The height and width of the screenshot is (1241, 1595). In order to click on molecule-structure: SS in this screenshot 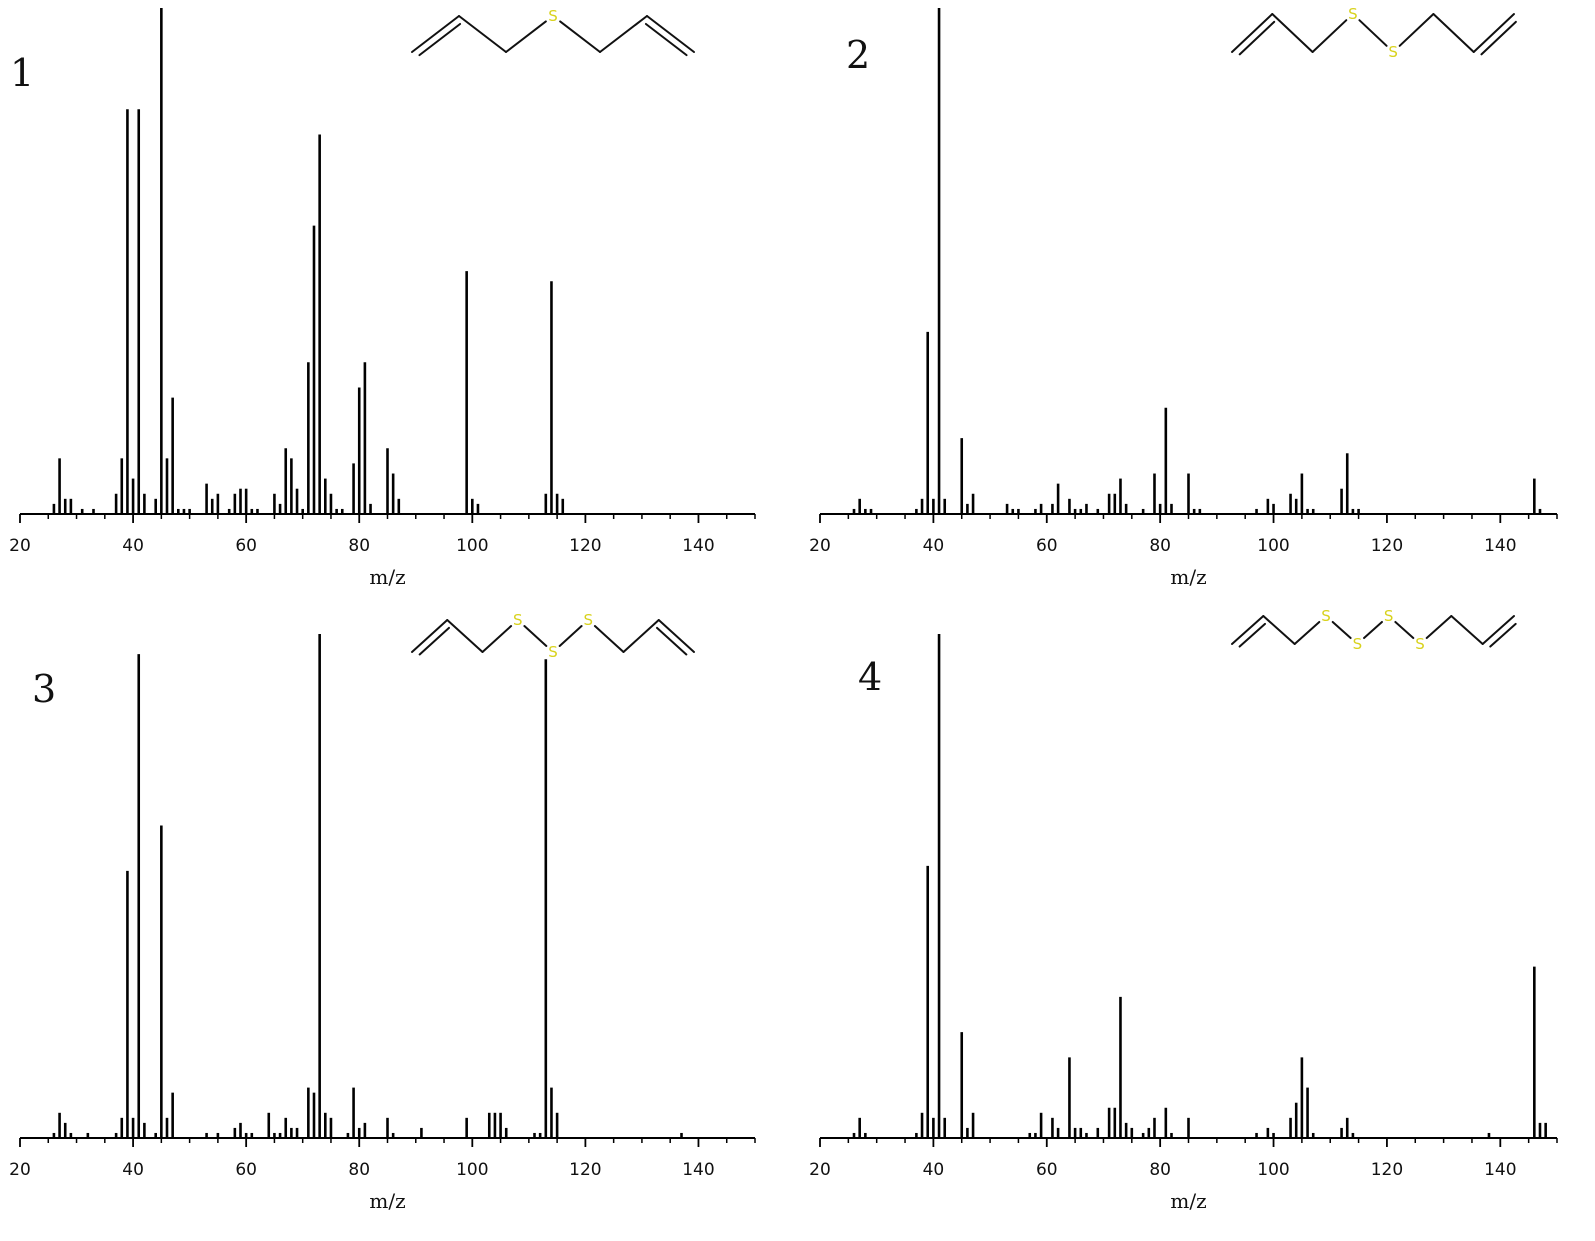, I will do `click(1374, 33)`.